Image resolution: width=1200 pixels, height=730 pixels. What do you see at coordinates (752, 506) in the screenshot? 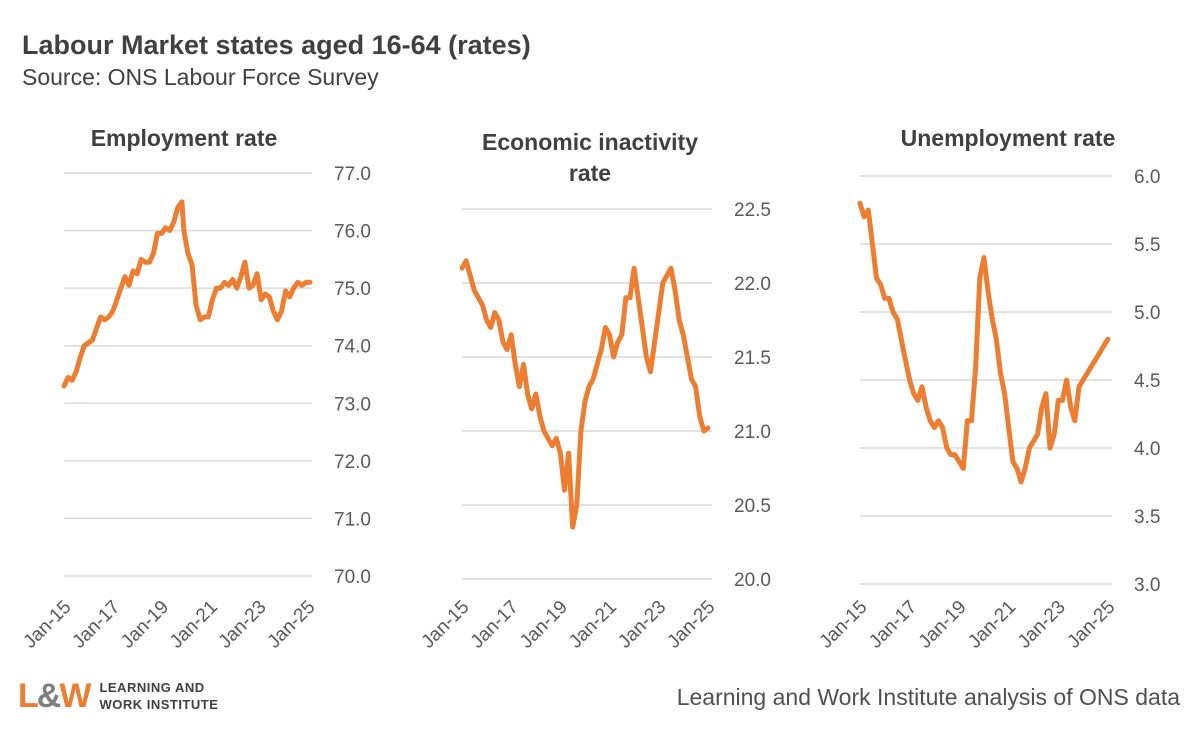
I see `y-tick-label: 20.5` at bounding box center [752, 506].